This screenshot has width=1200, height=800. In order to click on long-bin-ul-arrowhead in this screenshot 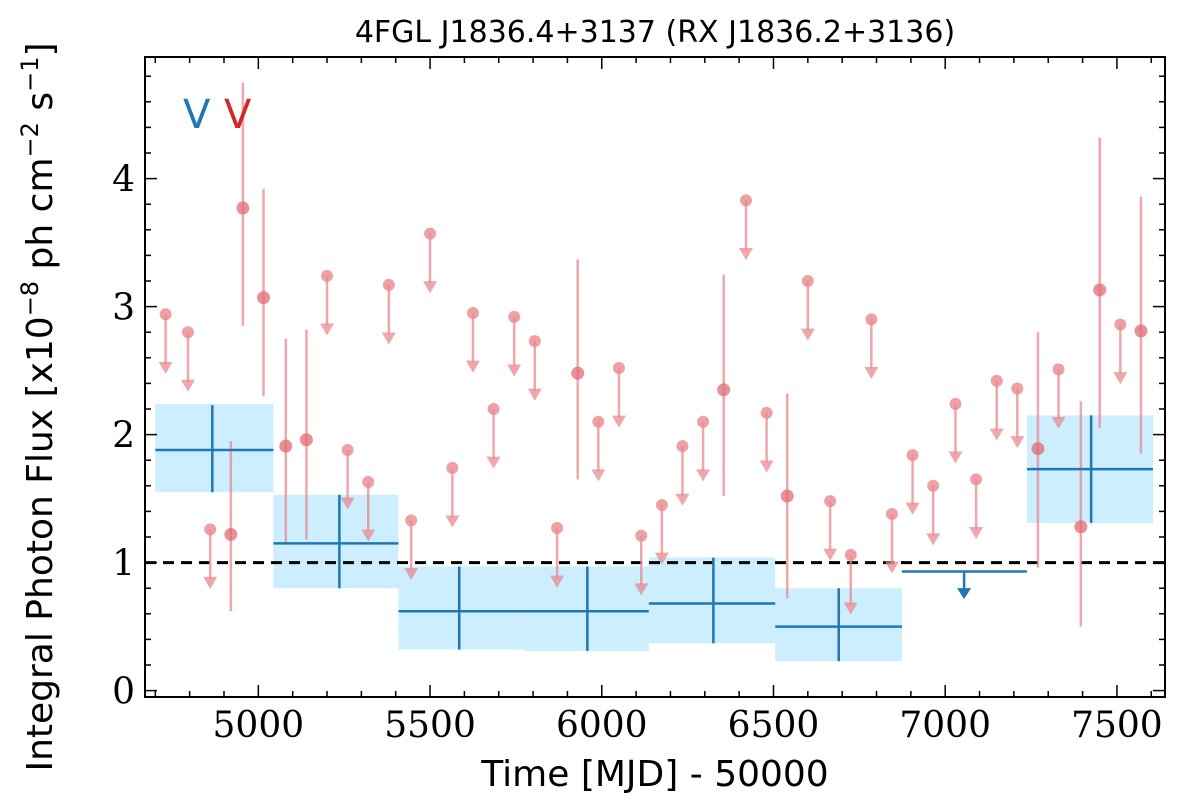, I will do `click(964, 594)`.